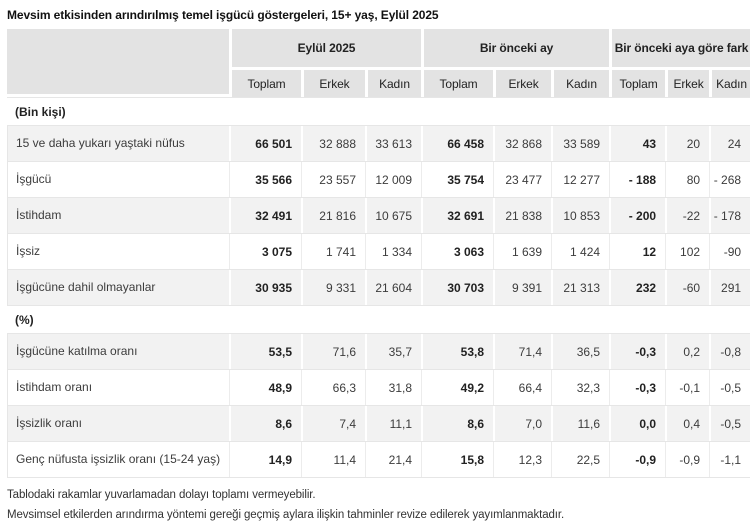  Describe the element at coordinates (457, 144) in the screenshot. I see `cell-value: 66 458` at that location.